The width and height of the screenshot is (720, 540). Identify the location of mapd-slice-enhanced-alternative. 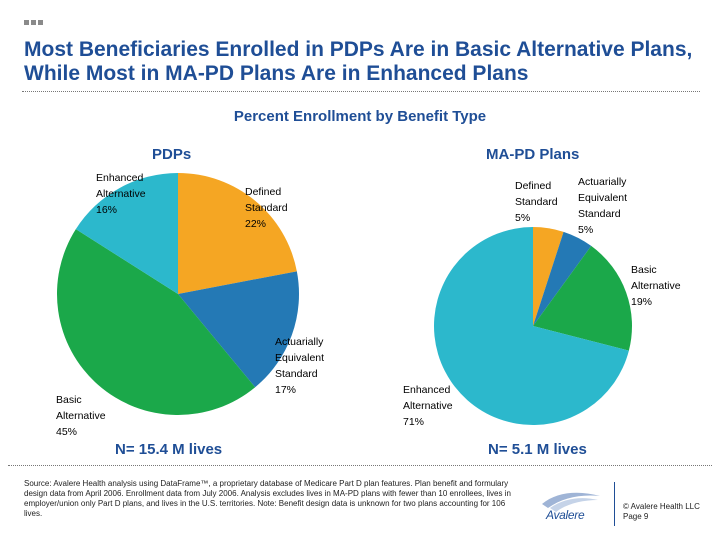
(531, 326).